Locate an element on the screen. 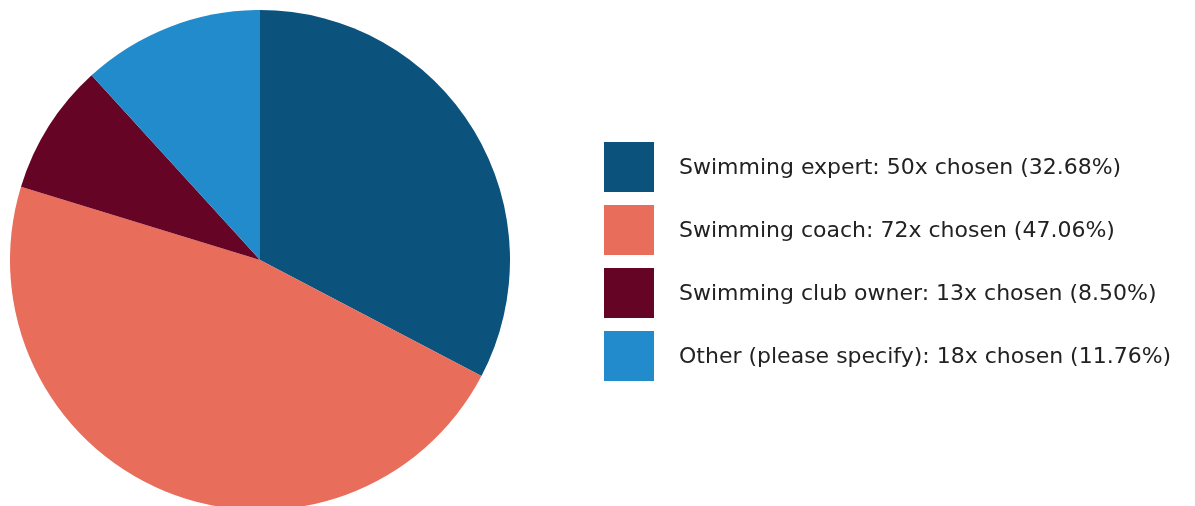 This screenshot has height=506, width=1195. legend-label: Swimming coach: 72x chosen (47.06%) is located at coordinates (897, 229).